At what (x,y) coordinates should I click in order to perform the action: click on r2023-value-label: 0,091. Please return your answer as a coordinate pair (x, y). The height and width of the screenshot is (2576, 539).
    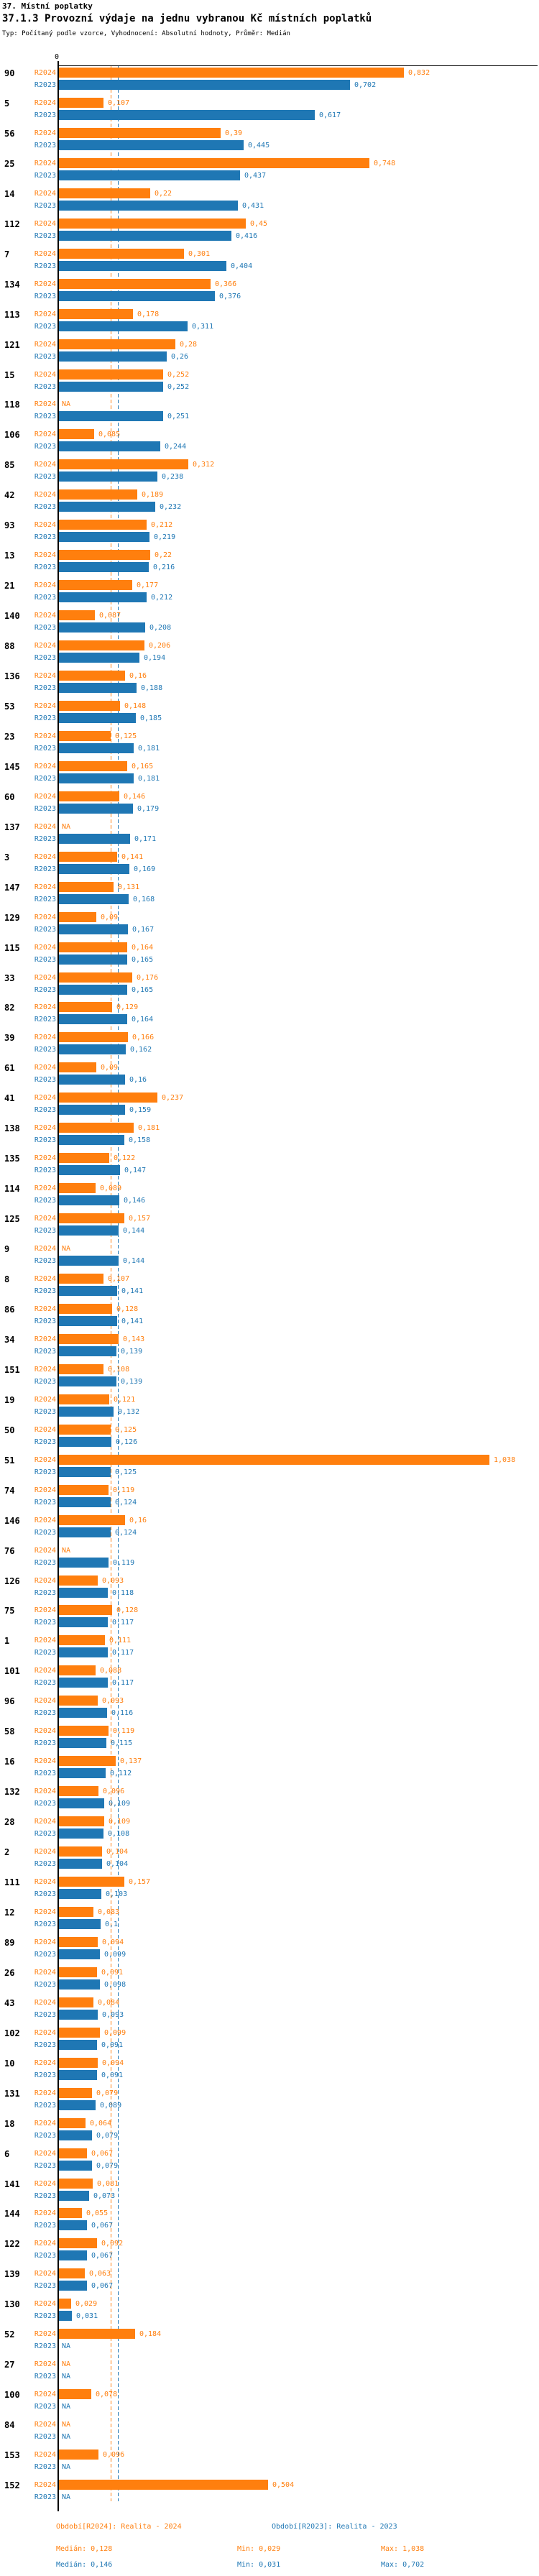
    Looking at the image, I should click on (113, 2045).